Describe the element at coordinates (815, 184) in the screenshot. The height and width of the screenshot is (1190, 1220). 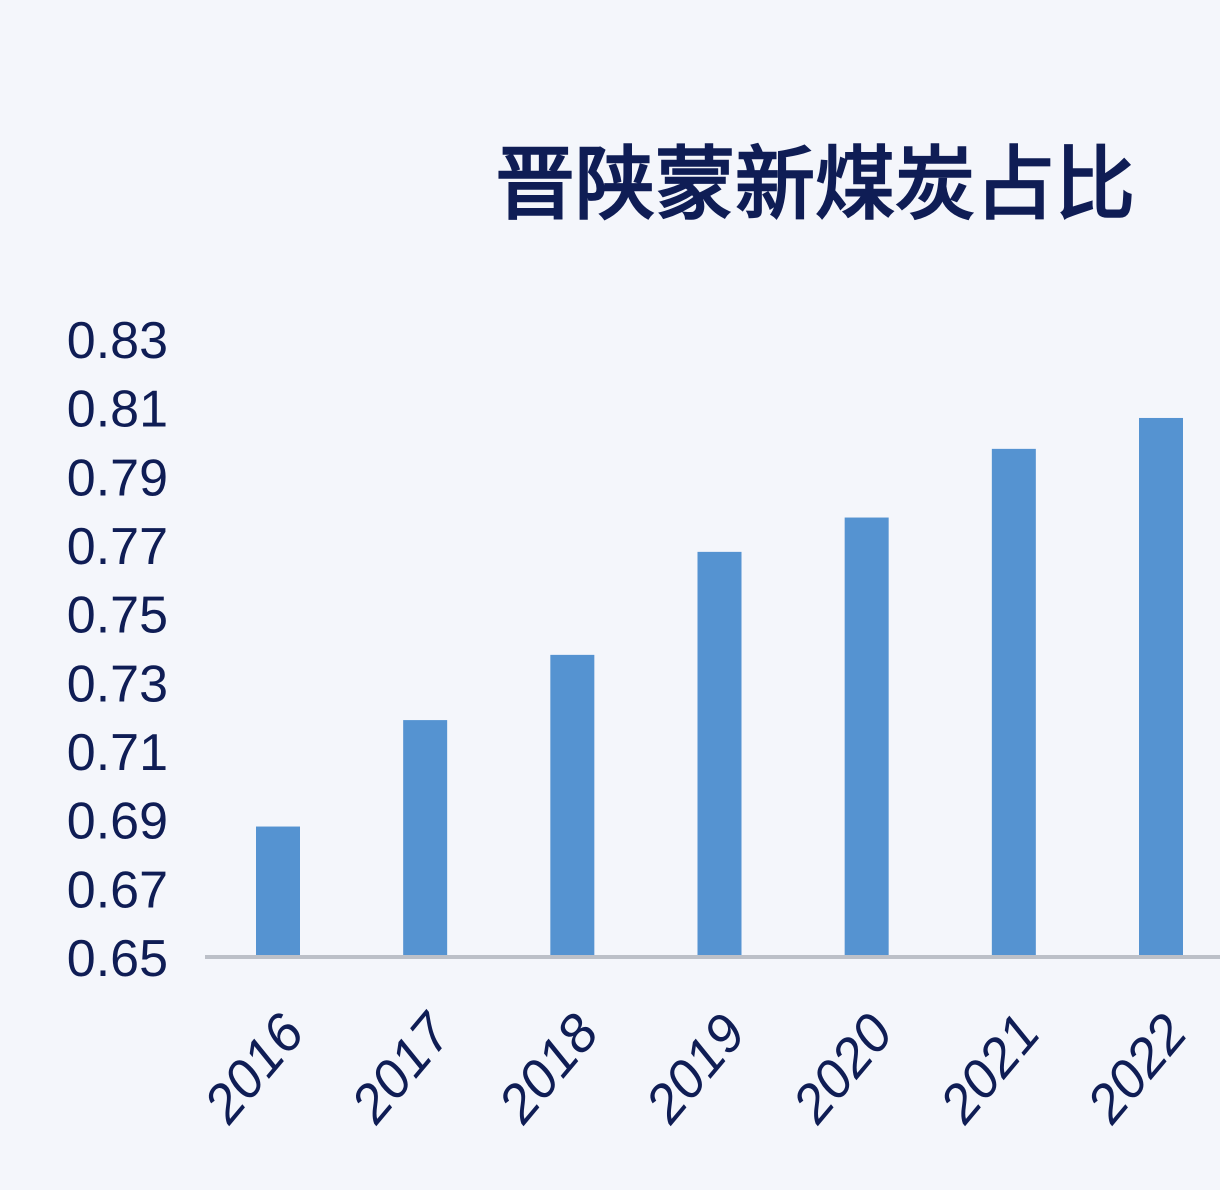
I see `chart-title: 晋陕蒙新煤炭占比` at that location.